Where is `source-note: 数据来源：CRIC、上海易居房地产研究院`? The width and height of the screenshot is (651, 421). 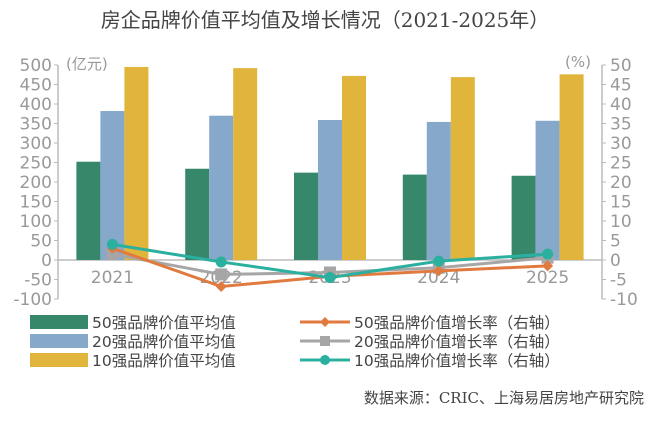
source-note: 数据来源：CRIC、上海易居房地产研究院 is located at coordinates (504, 398).